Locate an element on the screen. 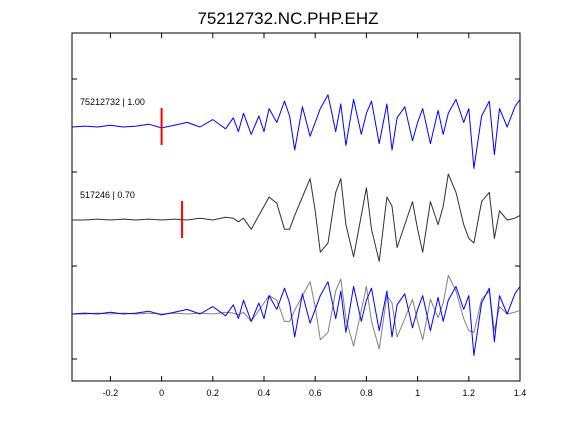 The height and width of the screenshot is (432, 576). x-tick-label: 0 is located at coordinates (161, 393).